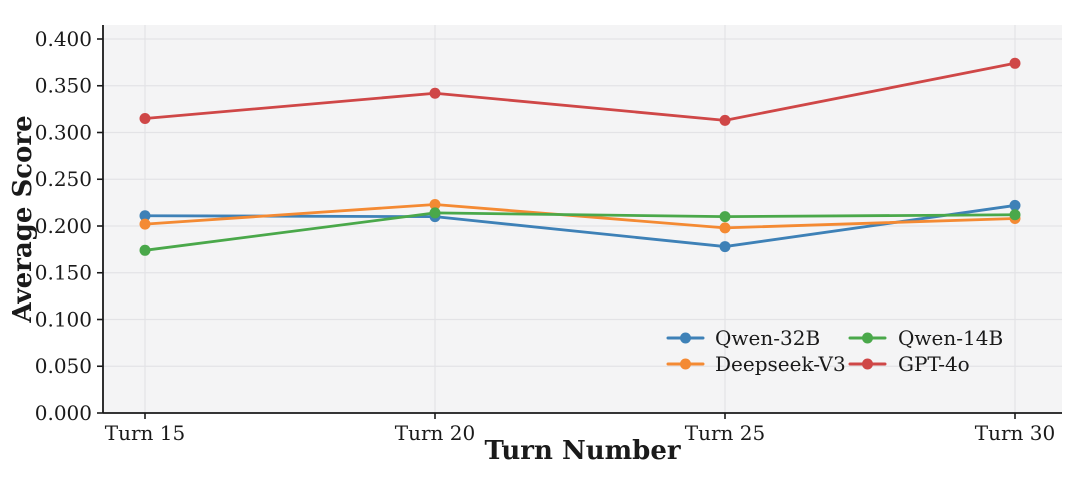 The image size is (1080, 481). I want to click on y-tick-label: 0.000, so click(63, 413).